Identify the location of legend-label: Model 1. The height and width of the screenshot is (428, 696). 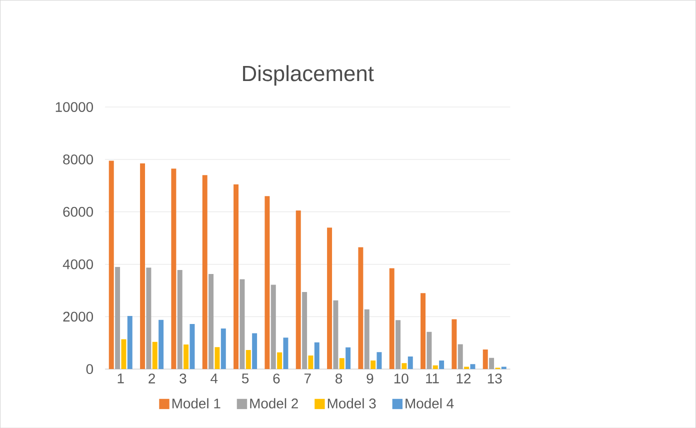
(196, 403).